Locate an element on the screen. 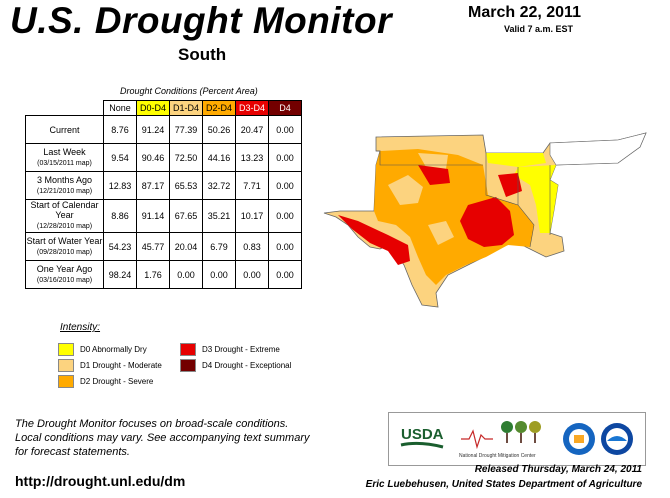 The image size is (670, 498). legend-title: Intensity: is located at coordinates (80, 327).